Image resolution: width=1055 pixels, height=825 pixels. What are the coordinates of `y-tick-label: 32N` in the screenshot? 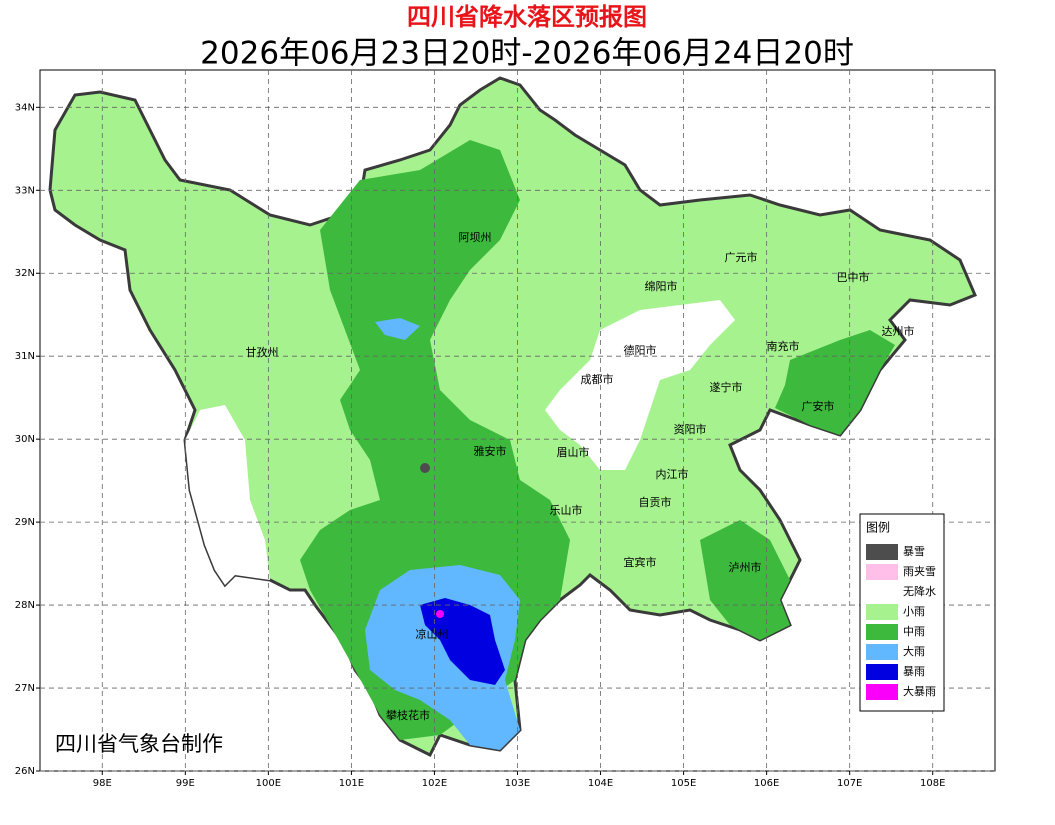 It's located at (25, 273).